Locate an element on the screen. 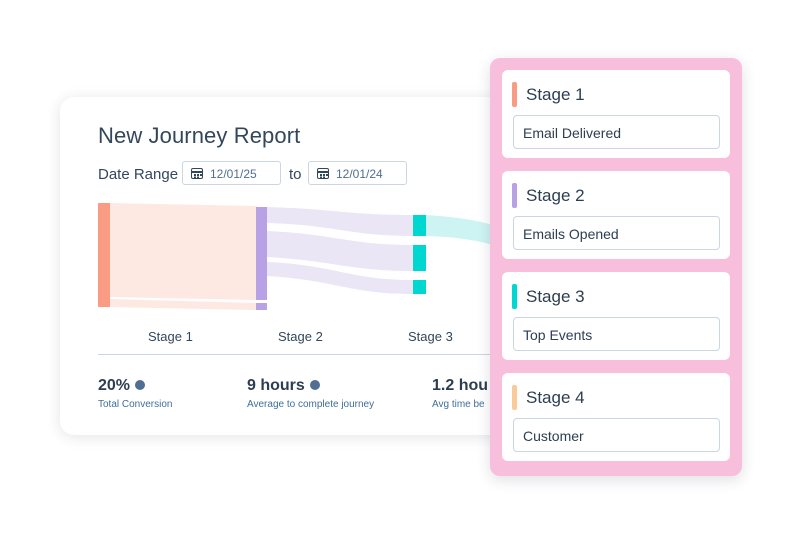 The width and height of the screenshot is (803, 534). stage1-node is located at coordinates (104, 255).